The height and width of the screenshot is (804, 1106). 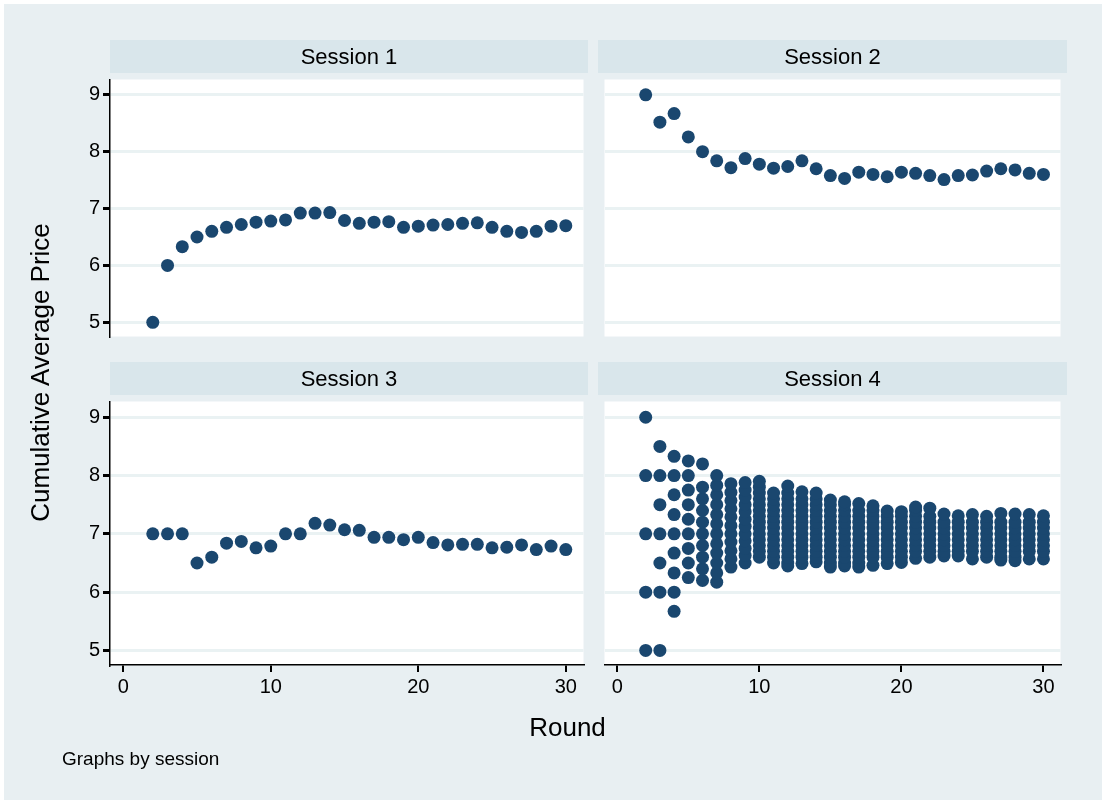 I want to click on chart-title: Session 2, so click(x=832, y=56).